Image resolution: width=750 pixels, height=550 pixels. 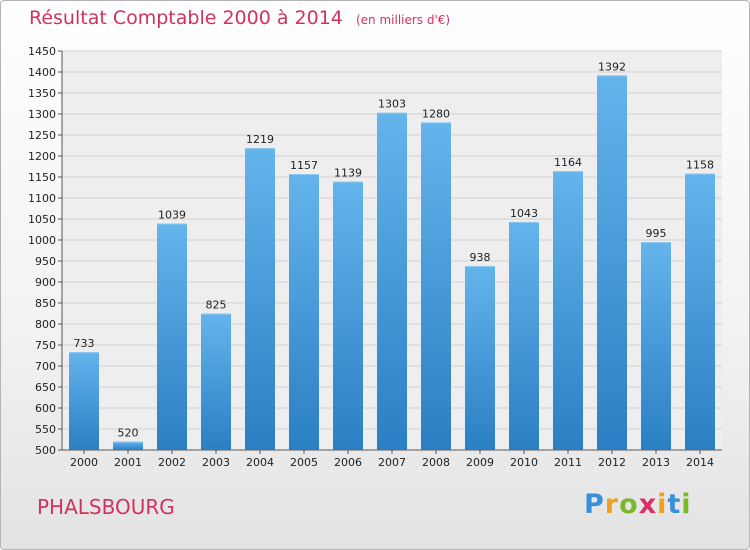 I want to click on proxiti-logo: Proxiti, so click(x=638, y=504).